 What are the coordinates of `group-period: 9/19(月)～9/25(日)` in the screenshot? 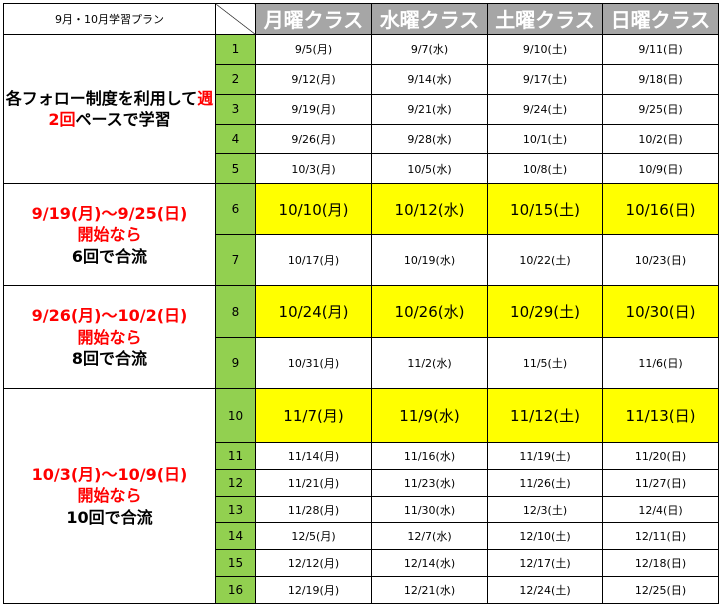 It's located at (109, 213).